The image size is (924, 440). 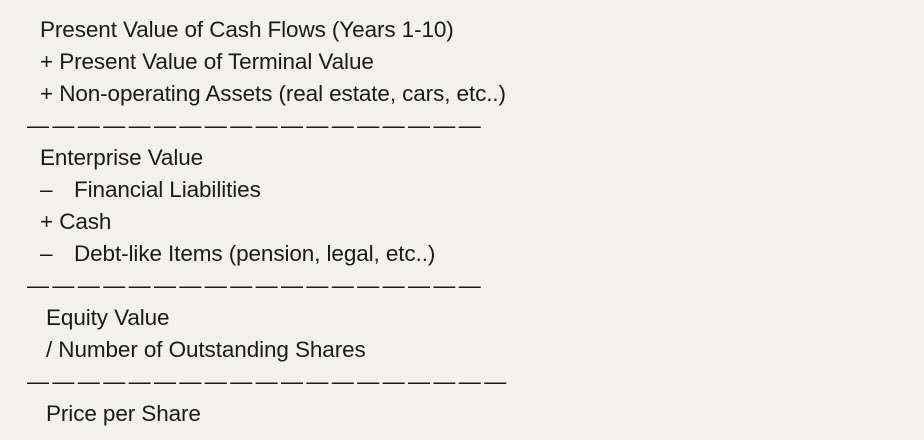 I want to click on equity-value-line: Equity Value, so click(x=108, y=317).